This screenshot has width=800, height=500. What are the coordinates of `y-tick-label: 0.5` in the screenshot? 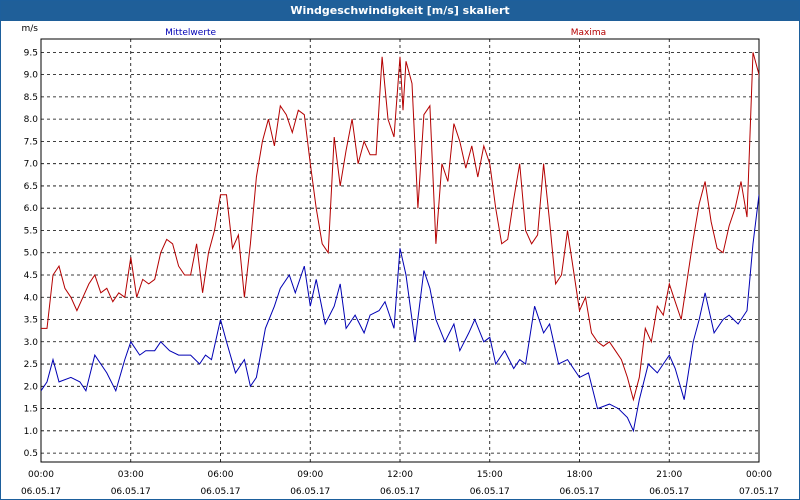 It's located at (31, 454).